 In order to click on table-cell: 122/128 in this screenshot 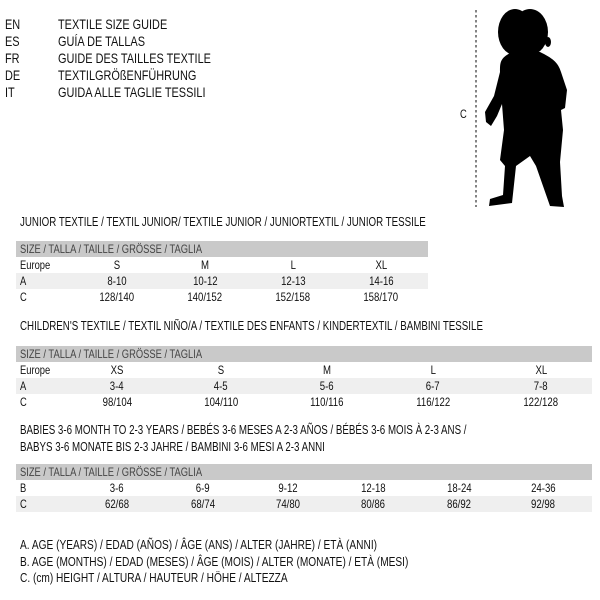, I will do `click(541, 402)`.